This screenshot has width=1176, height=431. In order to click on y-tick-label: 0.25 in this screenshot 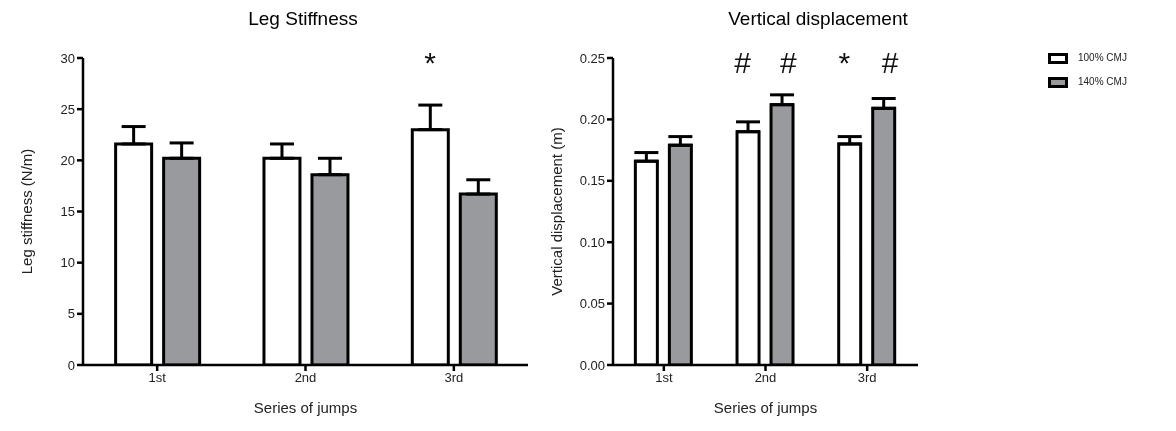, I will do `click(592, 58)`.